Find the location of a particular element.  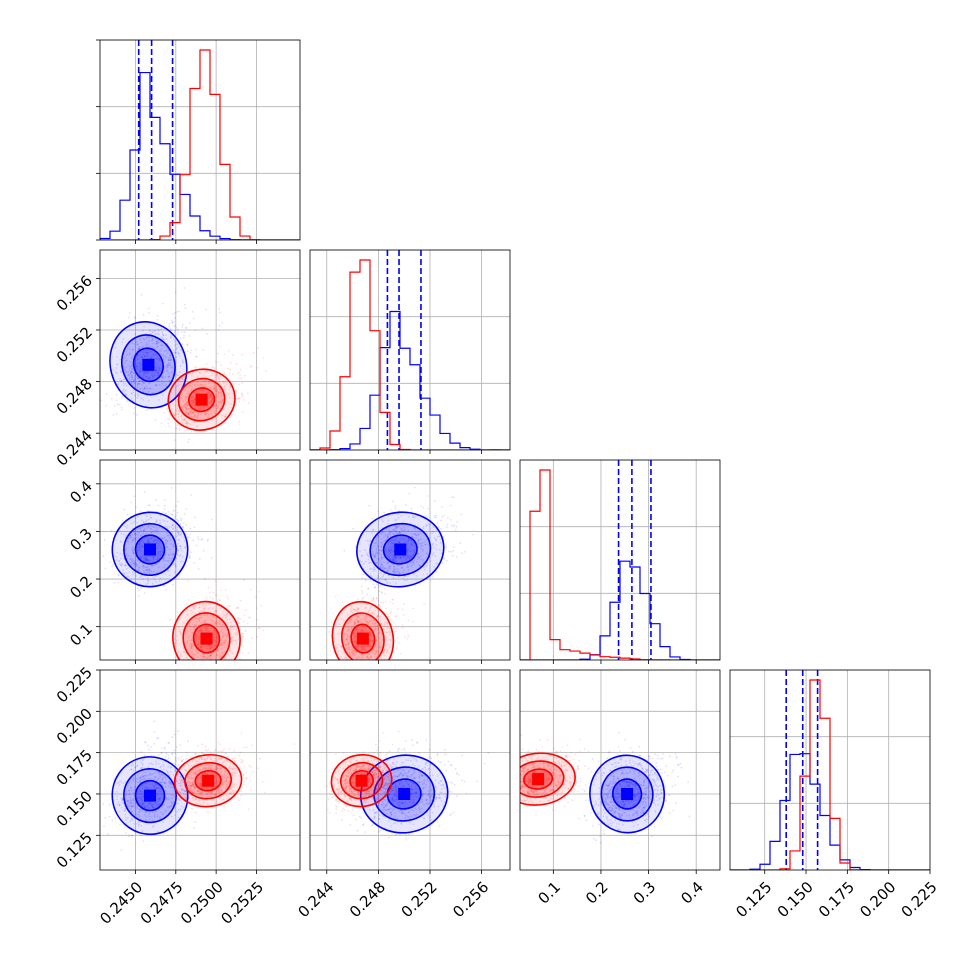

scatter-panel-p1-p2: 0.244 0.248 0.252 0.256 is located at coordinates (176, 360).